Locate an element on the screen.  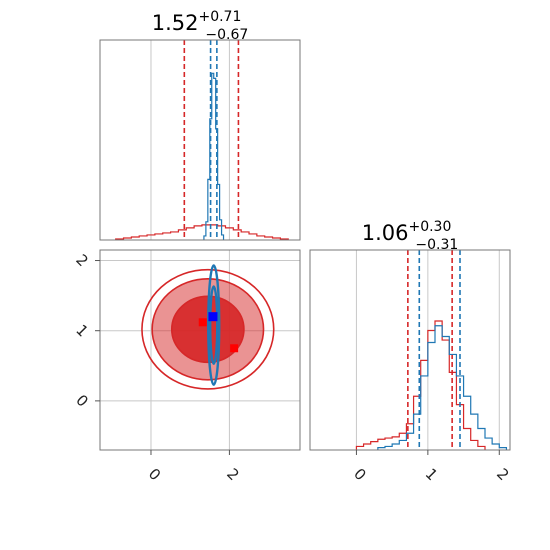
right-x-tick-label-1: 1 is located at coordinates (431, 474).